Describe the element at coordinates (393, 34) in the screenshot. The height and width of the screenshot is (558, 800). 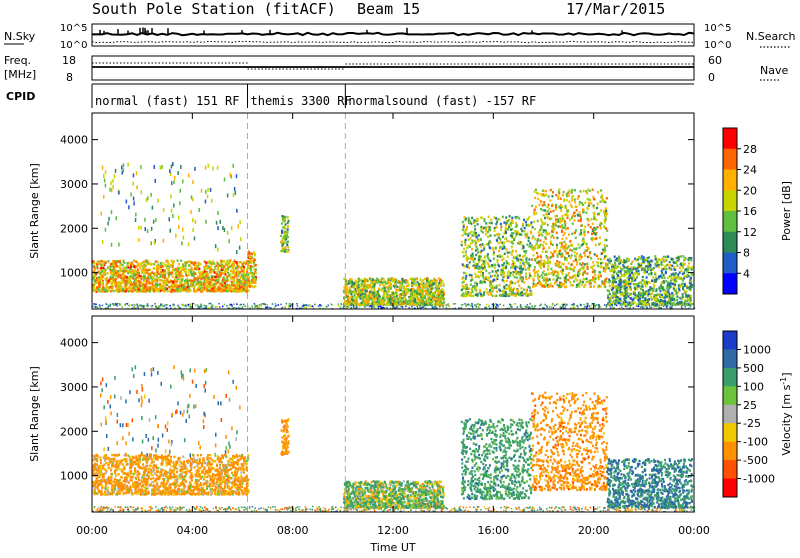
I see `nsky-trace` at that location.